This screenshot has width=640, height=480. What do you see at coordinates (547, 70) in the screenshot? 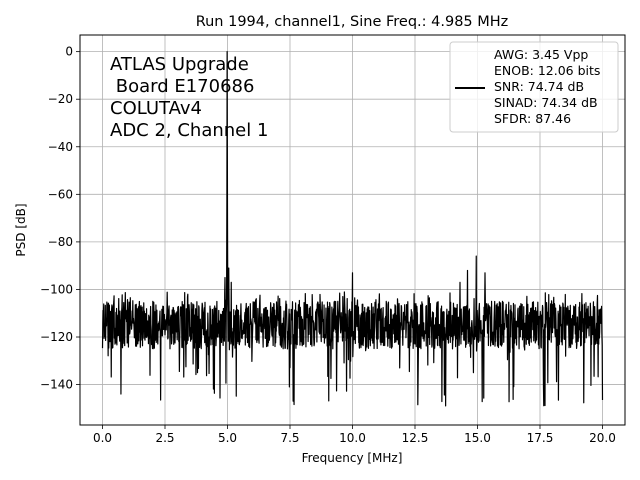
I see `legend-entry: ENOB: 12.06 bits` at bounding box center [547, 70].